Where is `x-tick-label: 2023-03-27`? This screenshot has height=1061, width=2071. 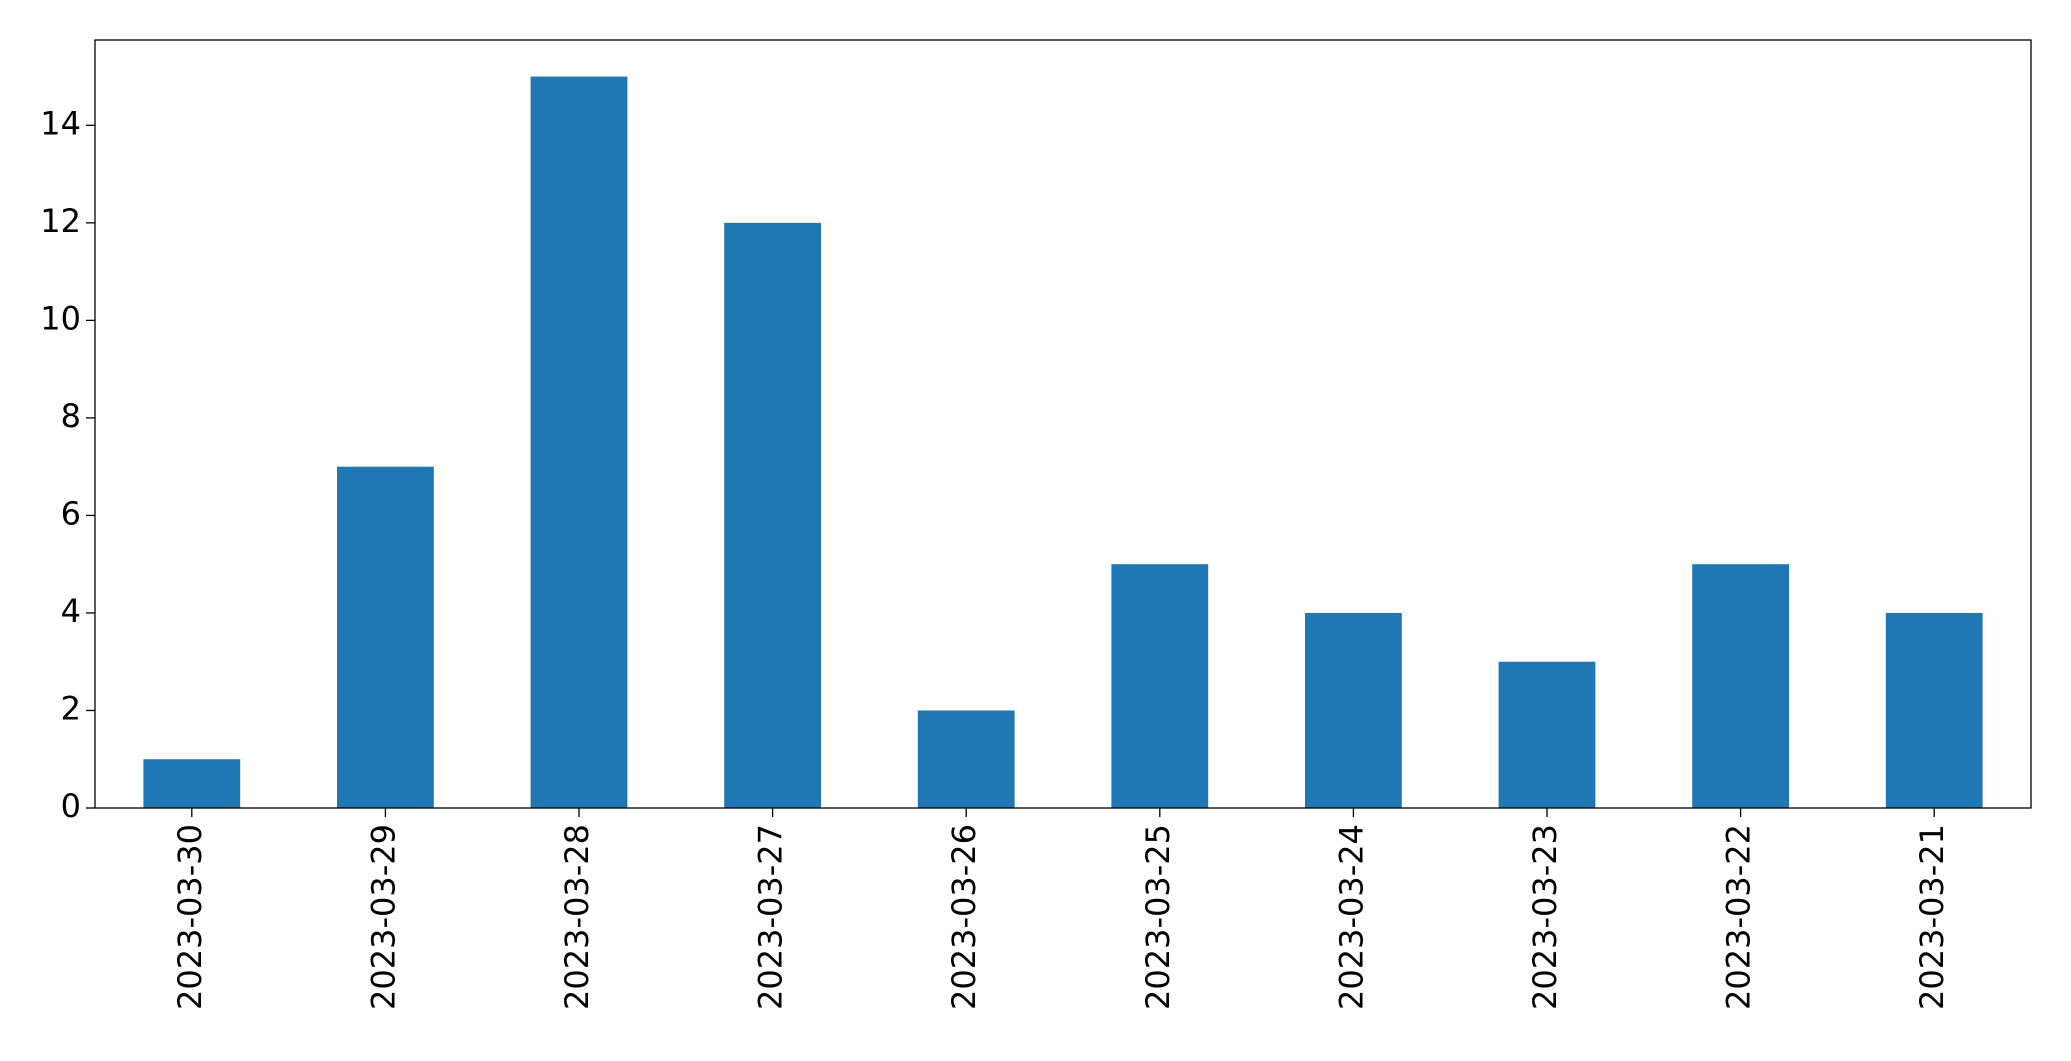
x-tick-label: 2023-03-27 is located at coordinates (771, 917).